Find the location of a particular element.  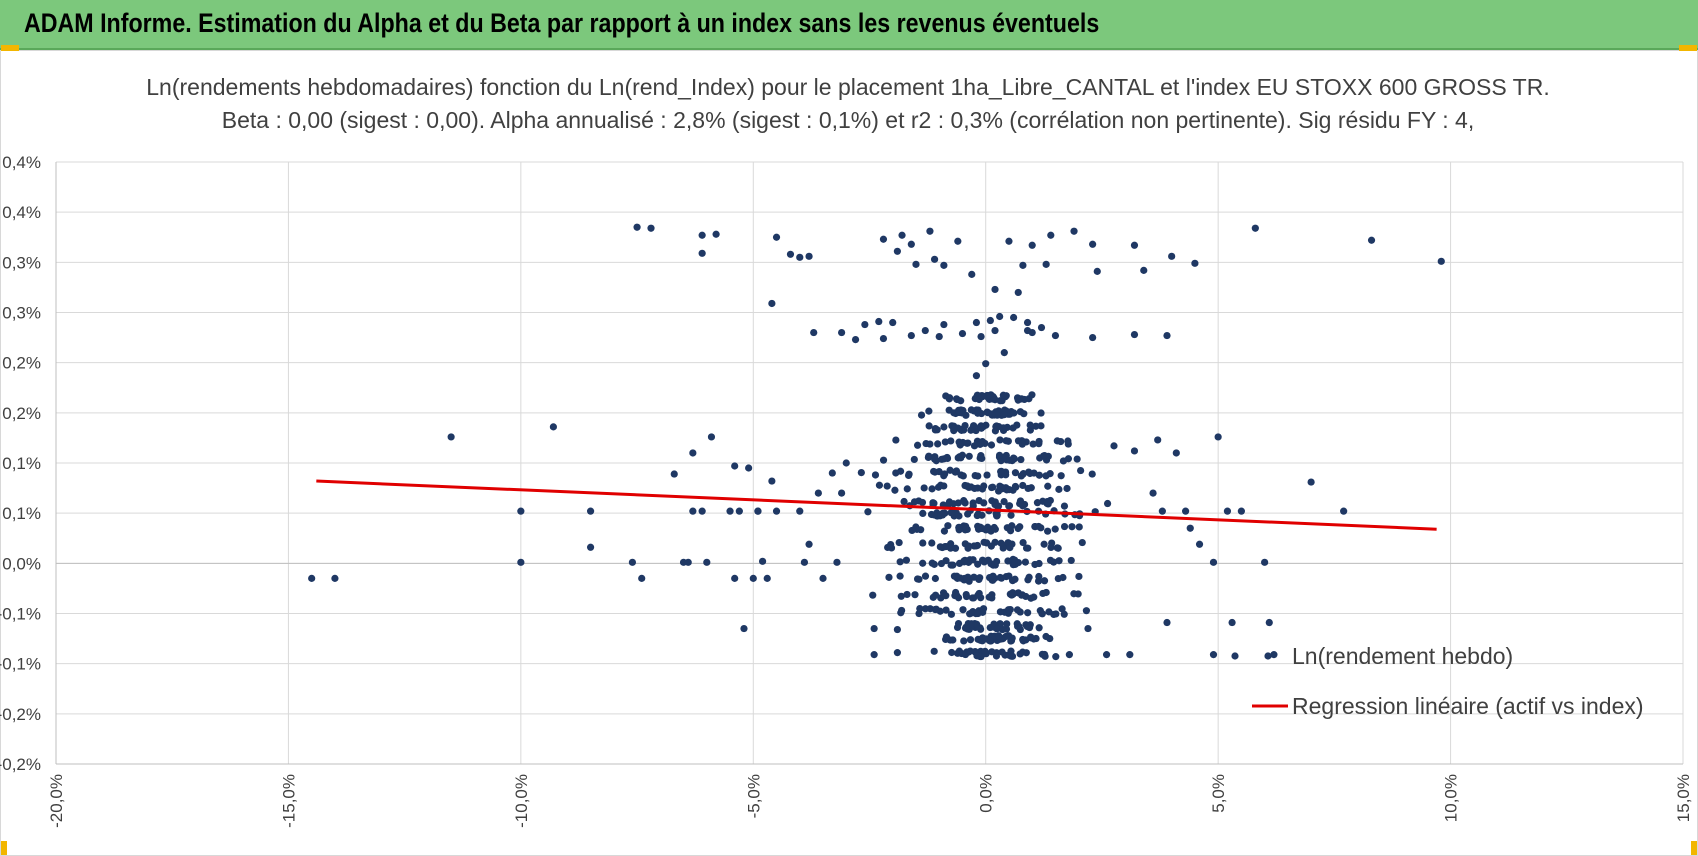

corner-marker-top-right is located at coordinates (1688, 48).